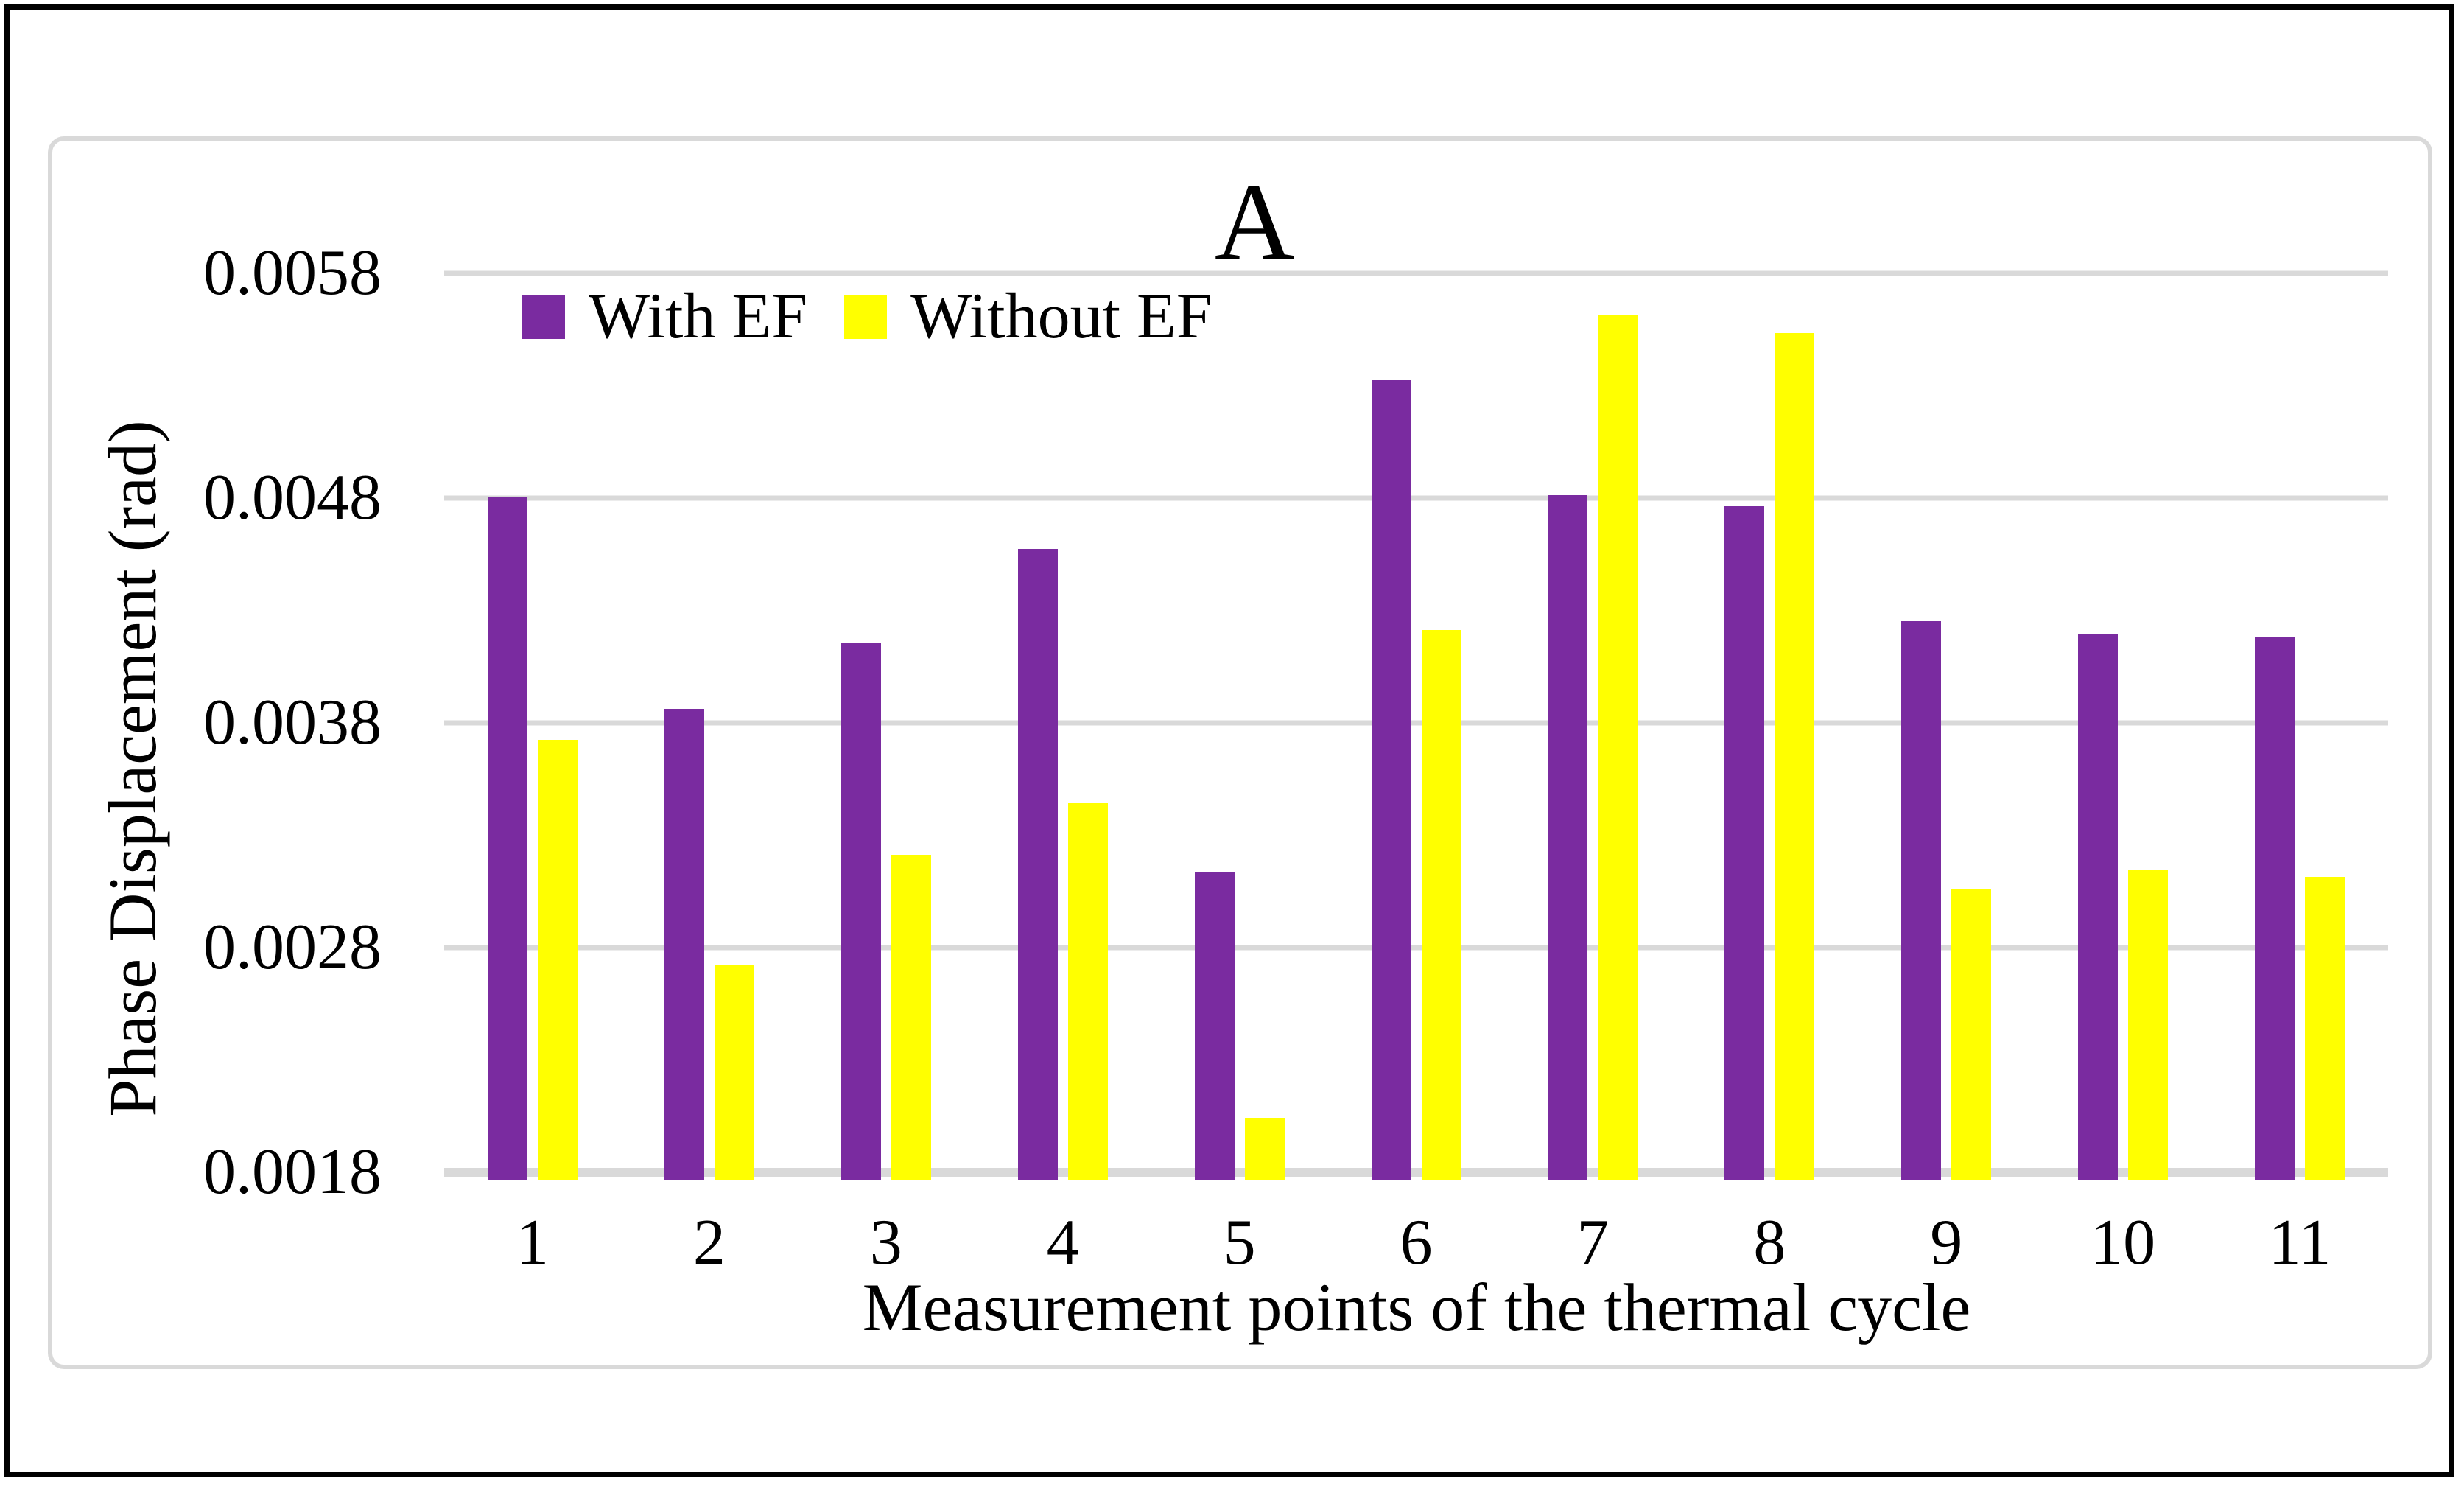 The image size is (2464, 1487). Describe the element at coordinates (1416, 1242) in the screenshot. I see `x-tick-label-6: 6` at that location.